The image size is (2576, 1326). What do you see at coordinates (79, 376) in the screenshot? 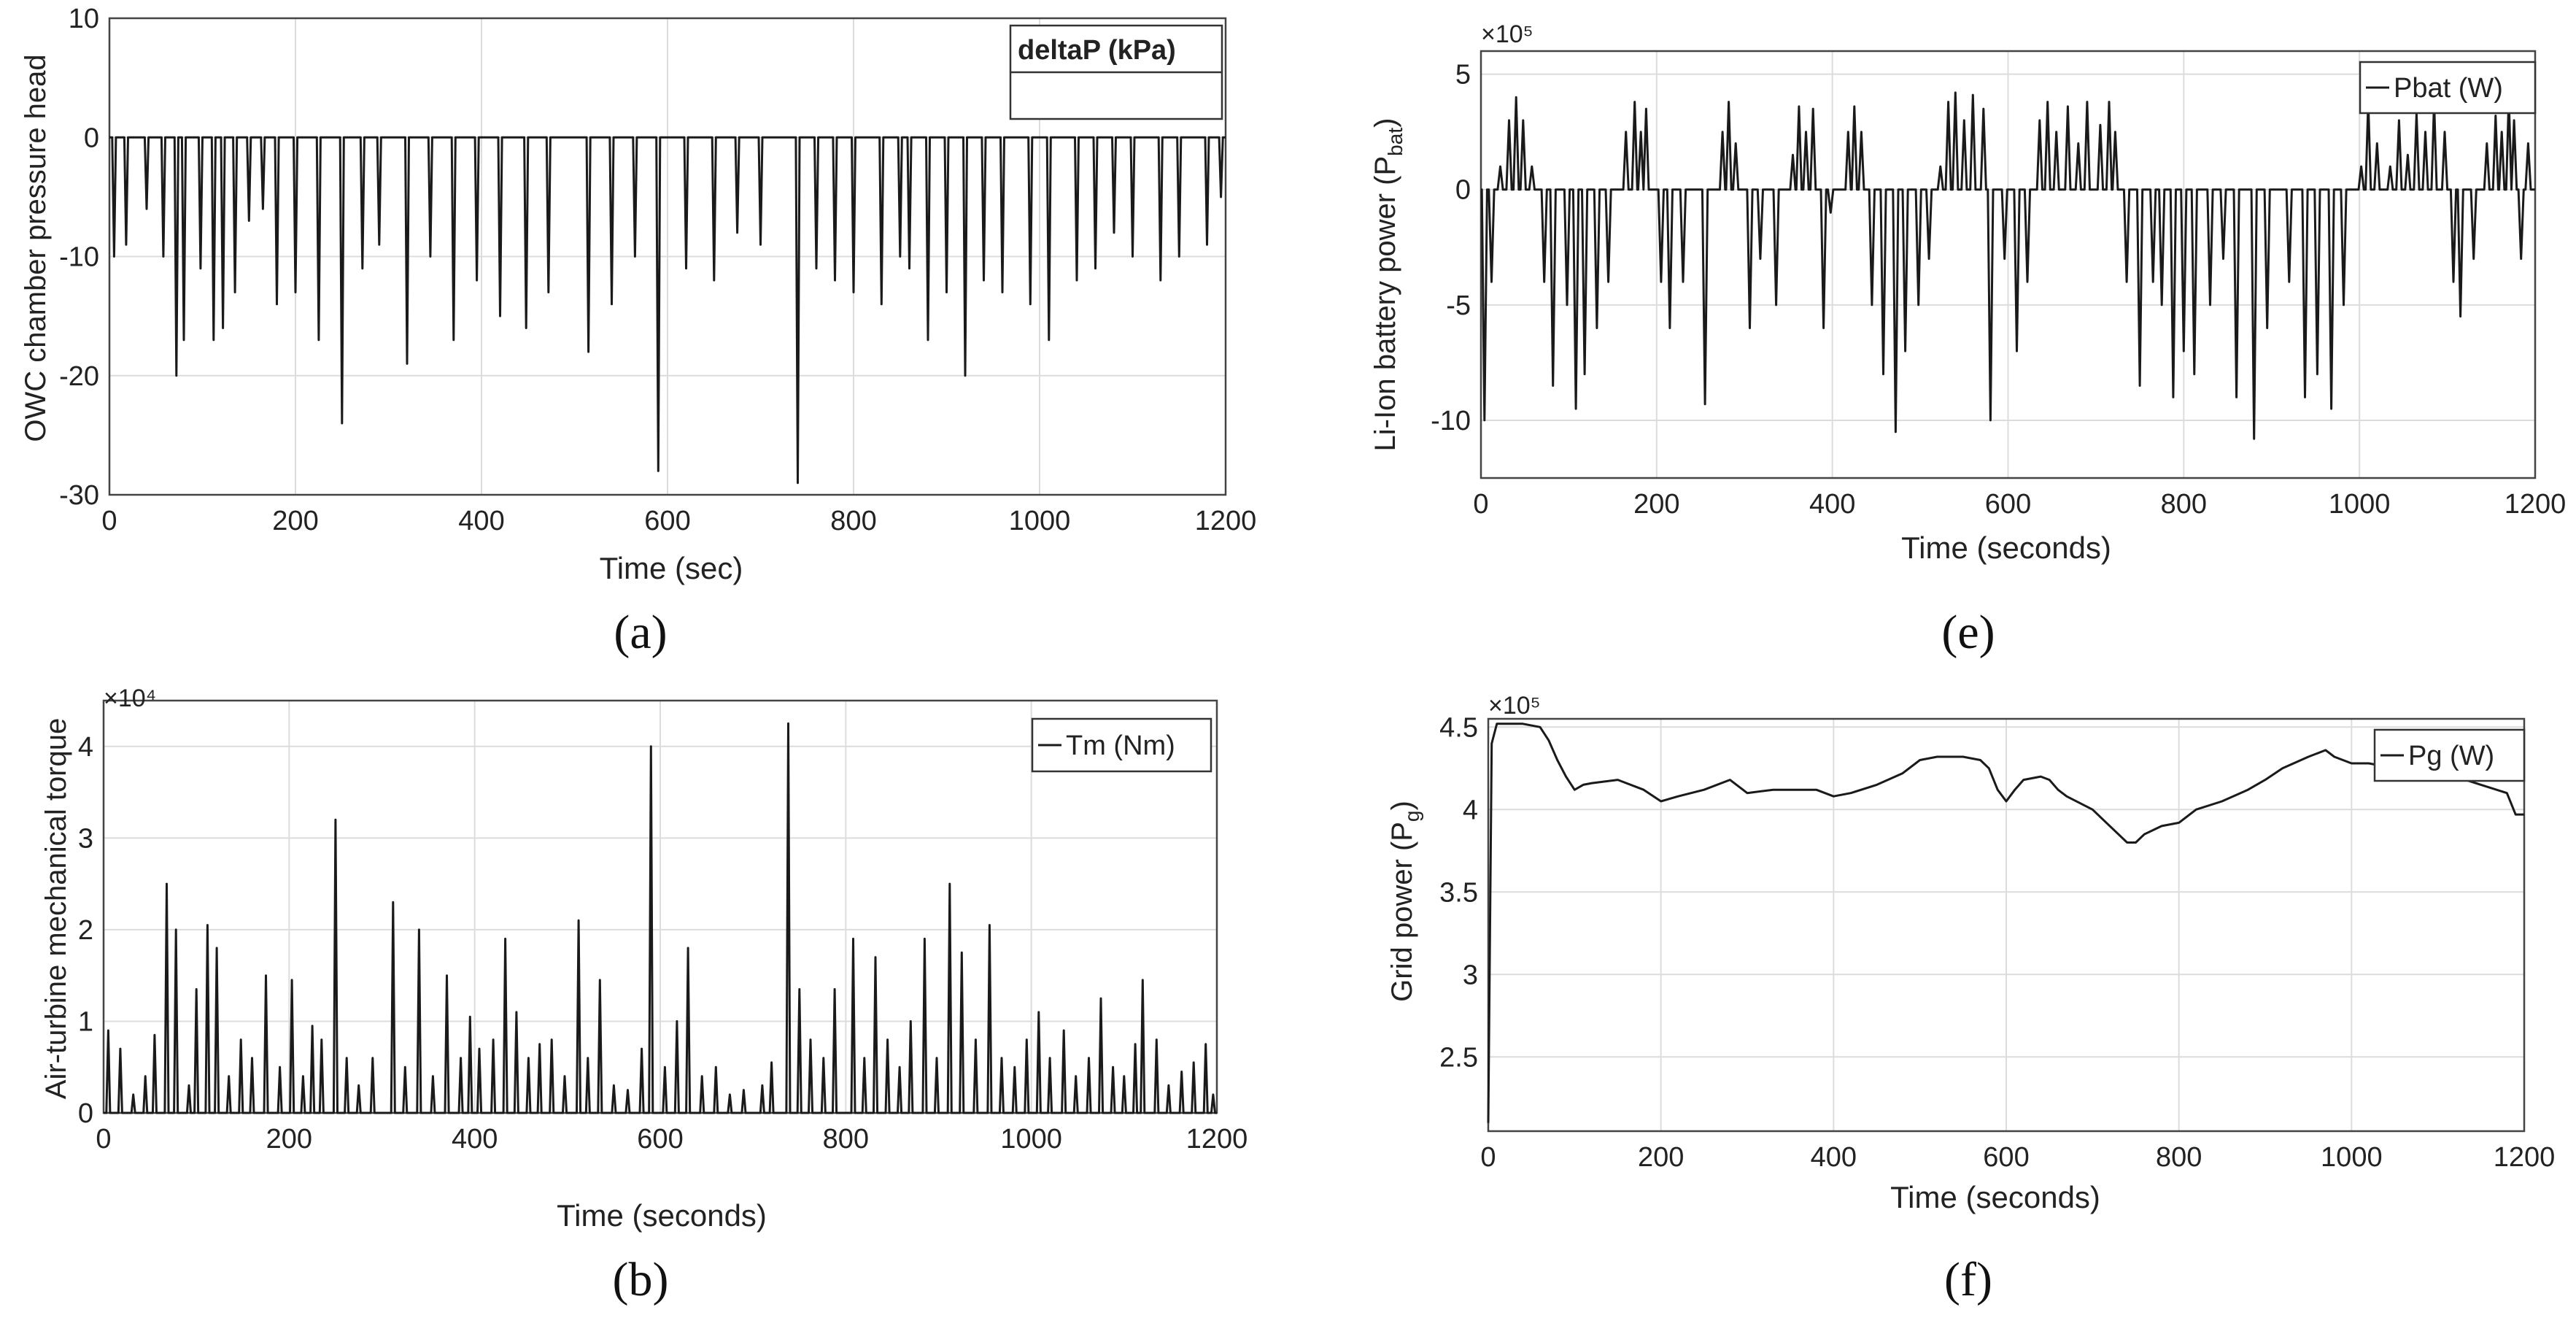
I see `chart-a-ytick-label: -20` at bounding box center [79, 376].